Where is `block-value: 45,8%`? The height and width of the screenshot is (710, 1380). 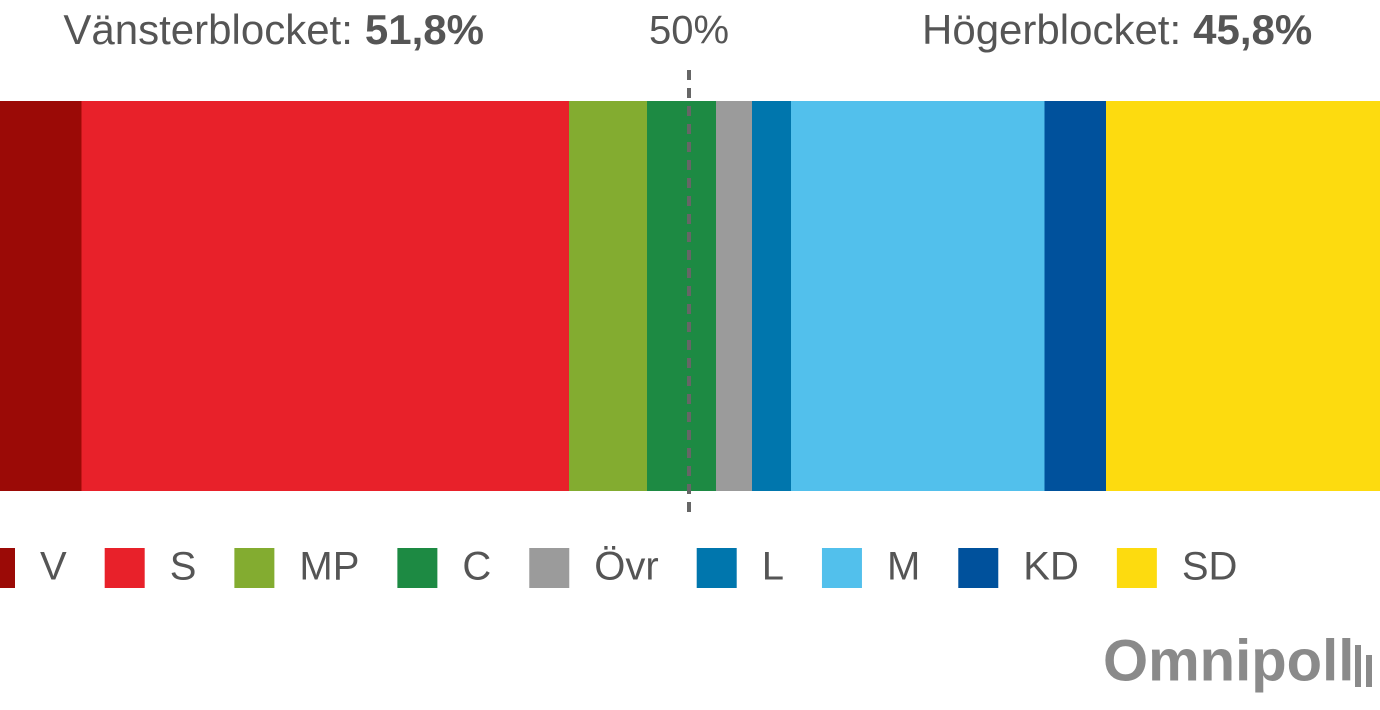 block-value: 45,8% is located at coordinates (1252, 29).